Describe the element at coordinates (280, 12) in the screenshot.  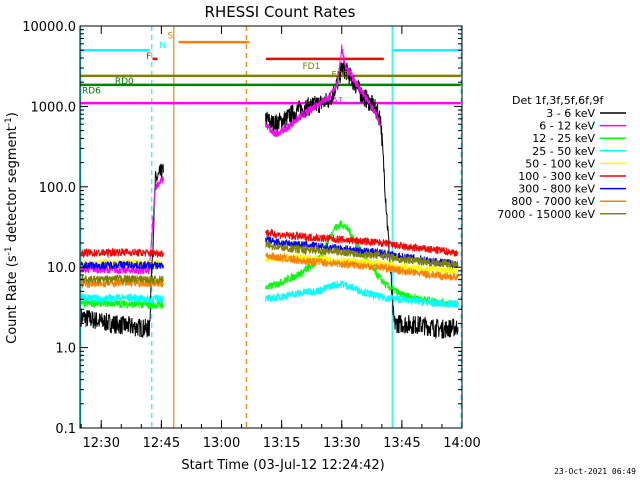
I see `chart-title: RHESSI Count Rates` at that location.